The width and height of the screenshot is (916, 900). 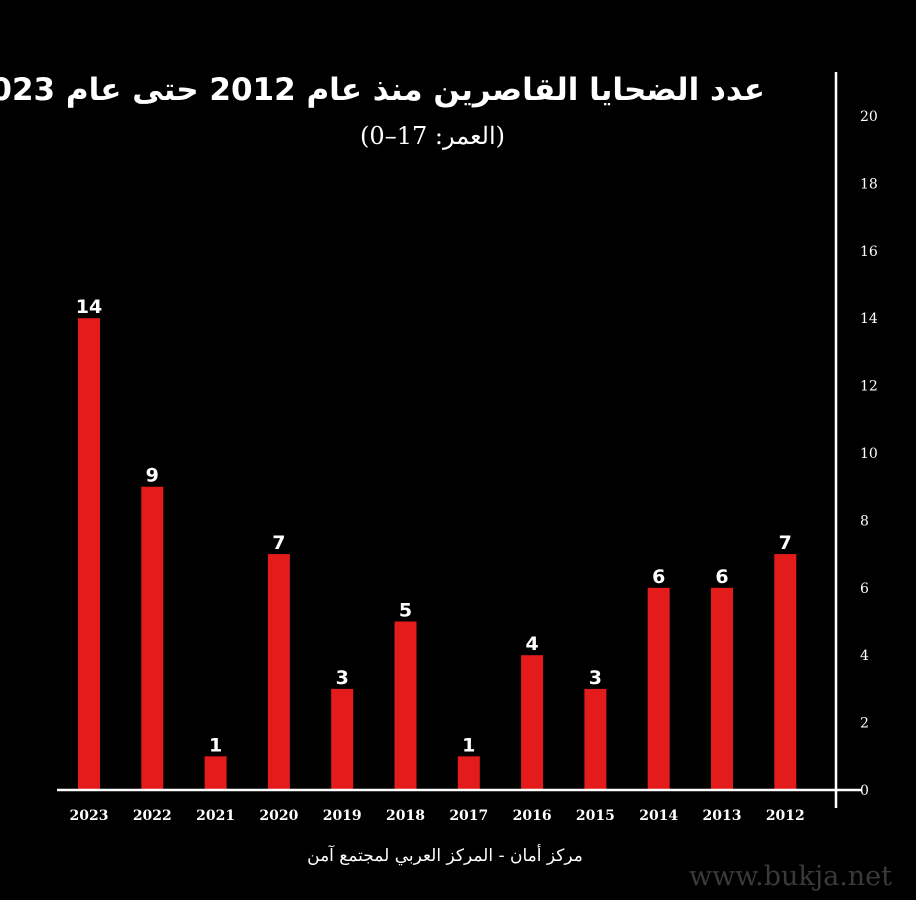 What do you see at coordinates (785, 816) in the screenshot?
I see `x-tick-label-2012: 2012` at bounding box center [785, 816].